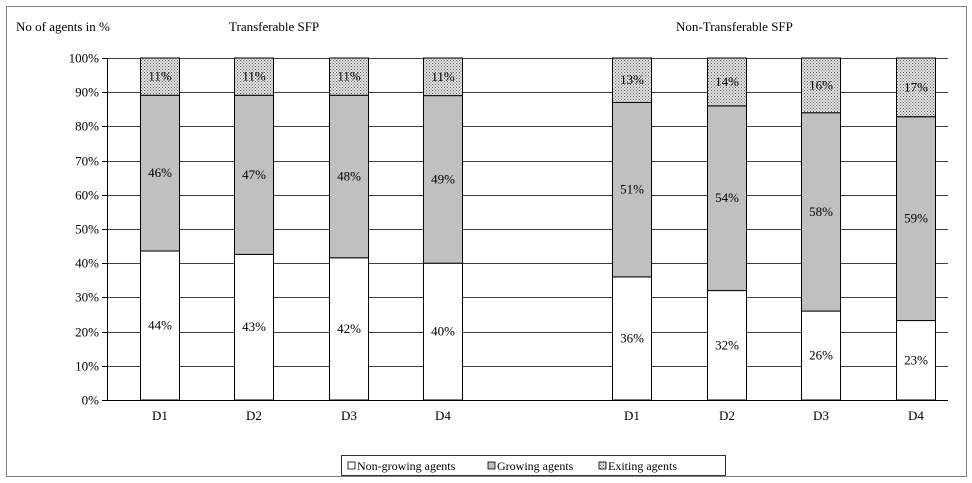 The image size is (972, 483). What do you see at coordinates (87, 195) in the screenshot?
I see `y-tick-label: 60%` at bounding box center [87, 195].